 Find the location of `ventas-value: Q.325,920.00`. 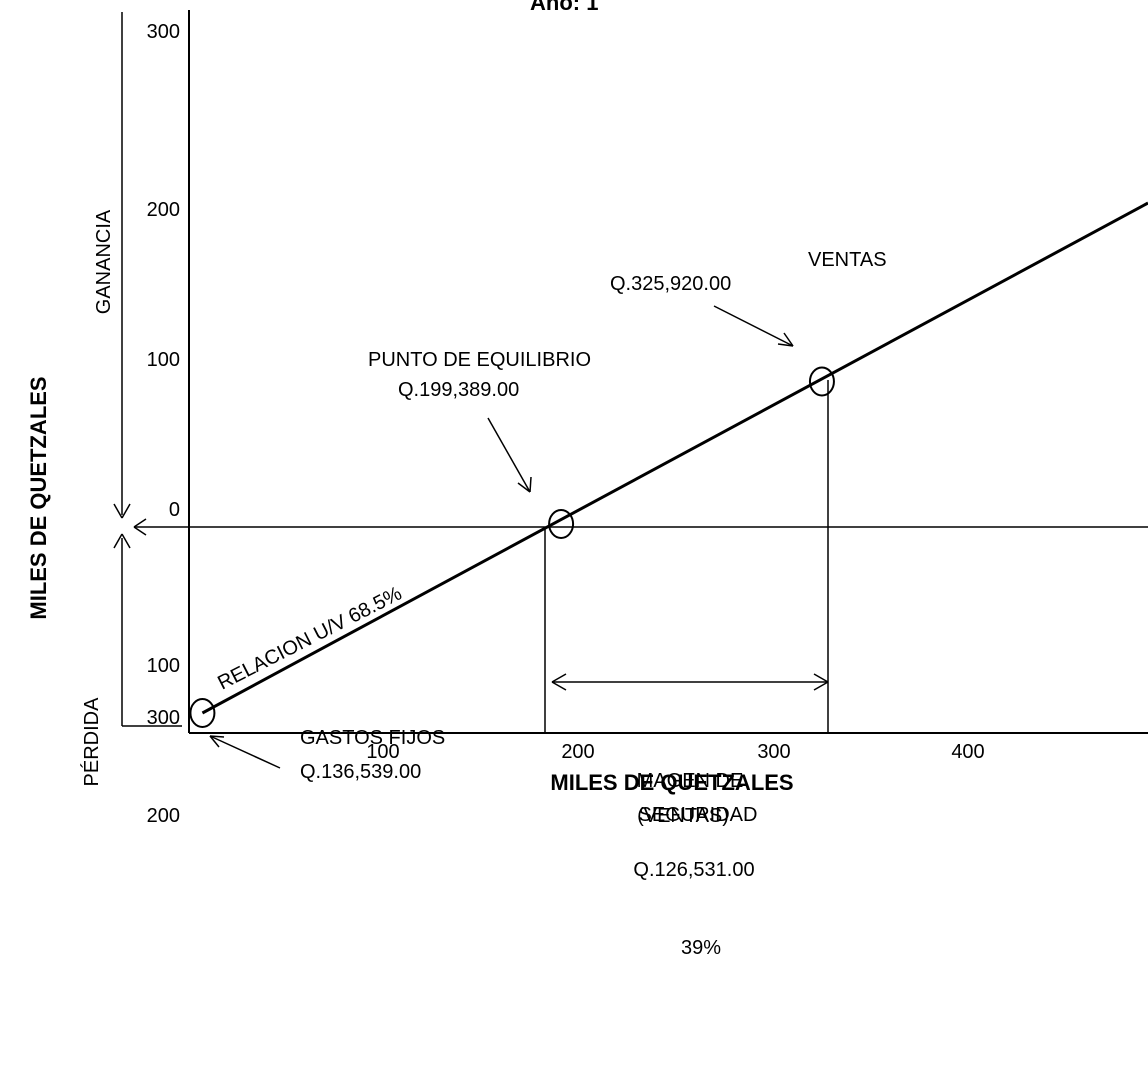

ventas-value: Q.325,920.00 is located at coordinates (670, 284).